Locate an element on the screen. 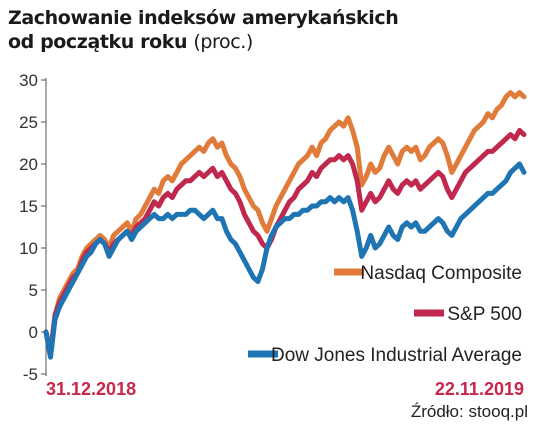  legend-label-nasdaq-composite: Nasdaq Composite is located at coordinates (441, 273).